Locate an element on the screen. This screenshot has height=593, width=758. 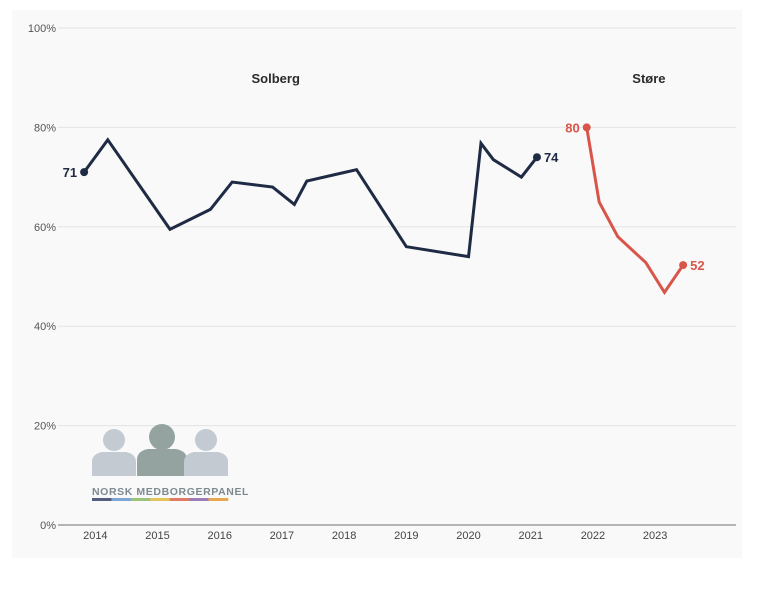
norsk-medborgerpanel-logo: NORSK MEDBORGERPANEL is located at coordinates (170, 462).